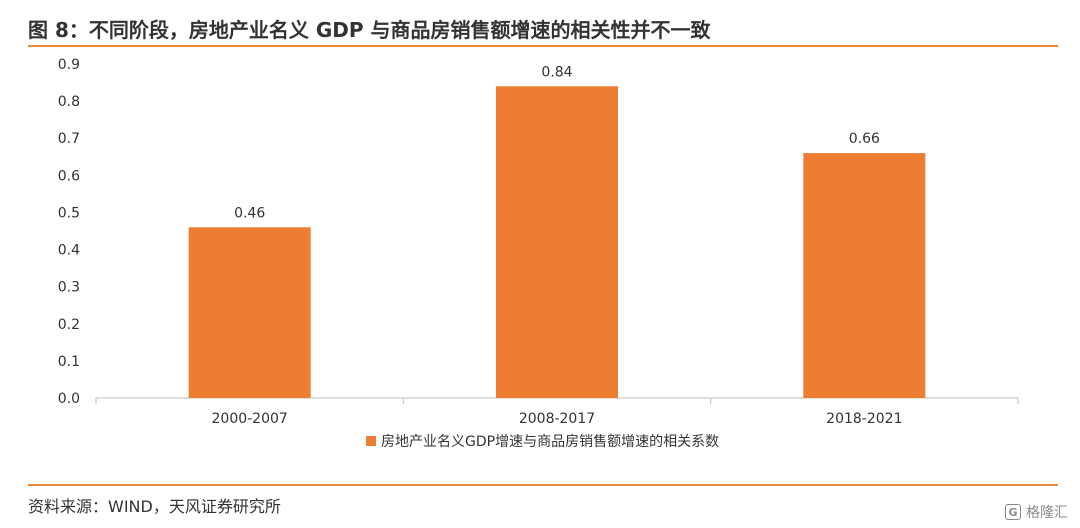 The image size is (1080, 528). Describe the element at coordinates (371, 441) in the screenshot. I see `legend-swatch` at that location.